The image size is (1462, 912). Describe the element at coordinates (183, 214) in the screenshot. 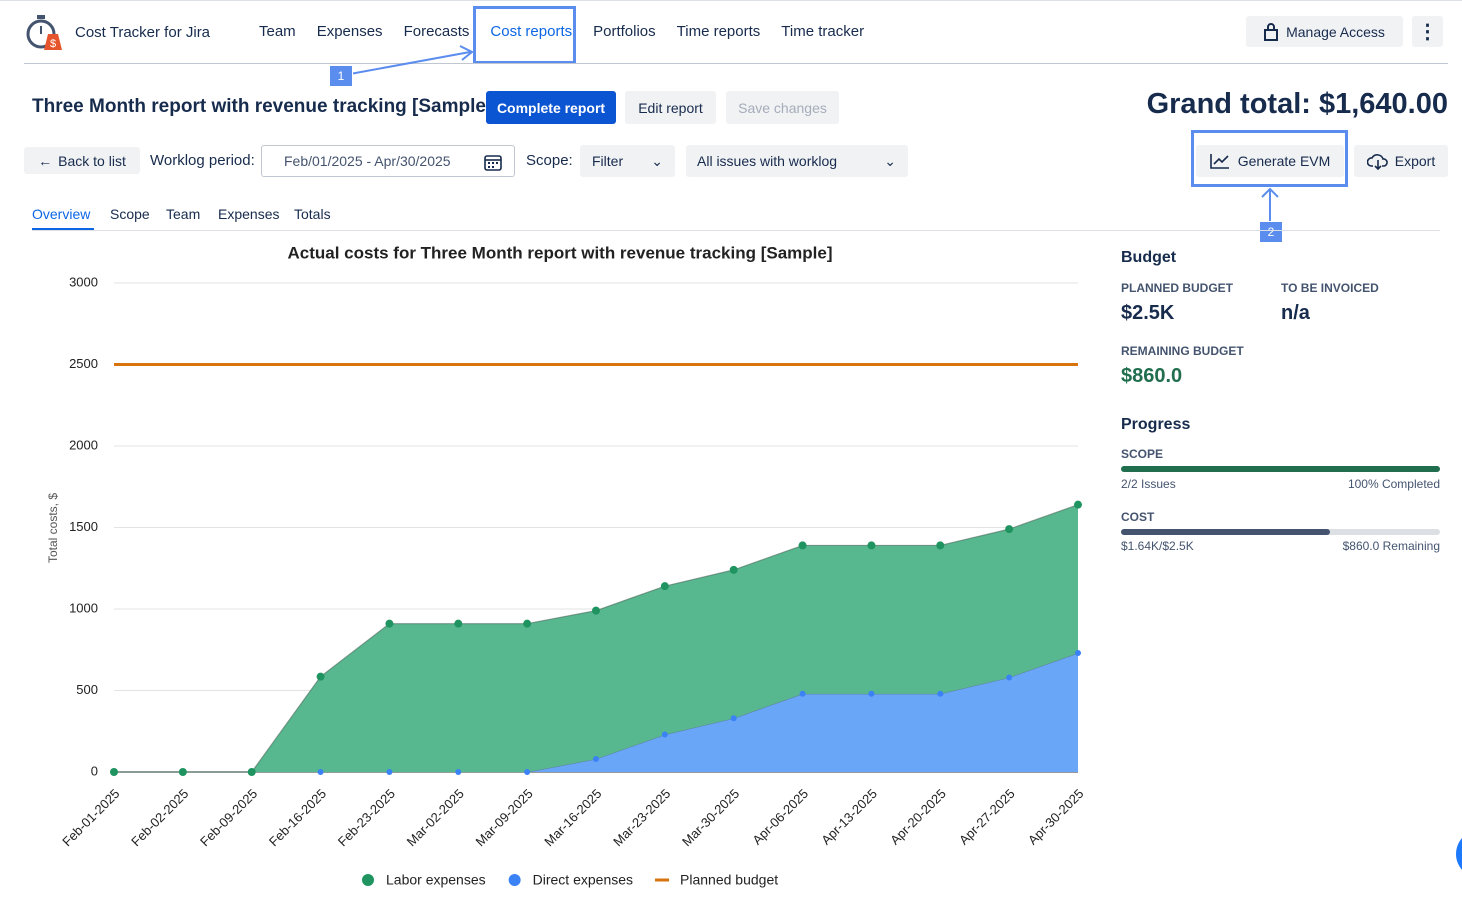

I see `tab: Team` at that location.